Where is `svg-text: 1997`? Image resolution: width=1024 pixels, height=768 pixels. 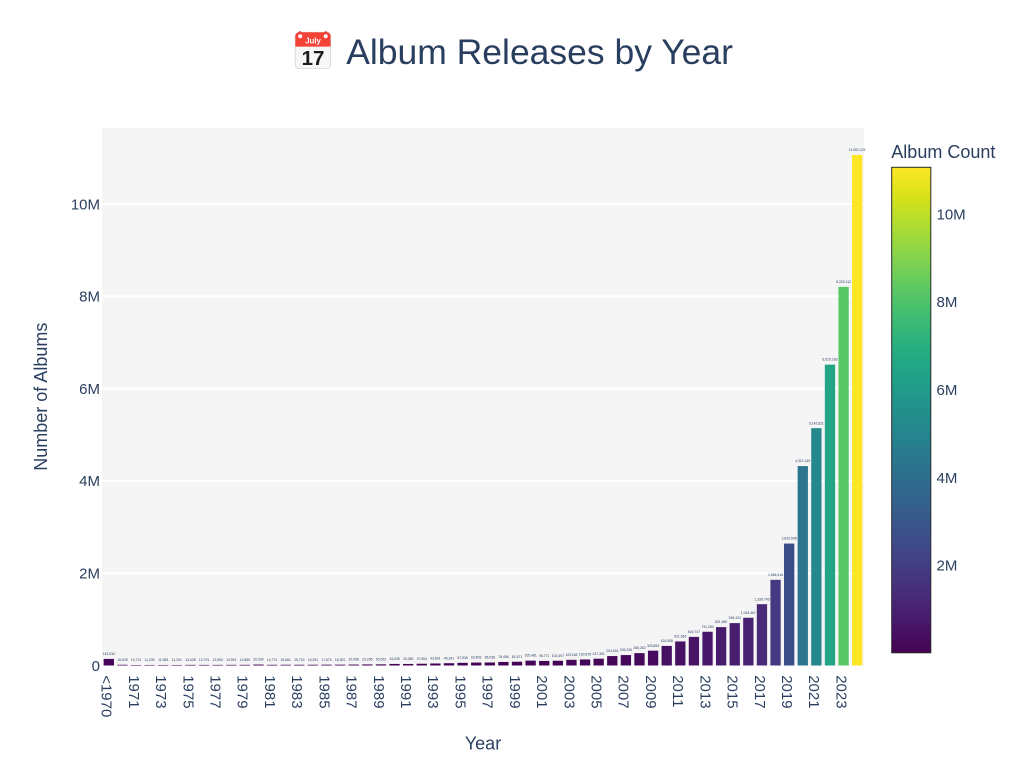
svg-text: 1997 is located at coordinates (487, 691).